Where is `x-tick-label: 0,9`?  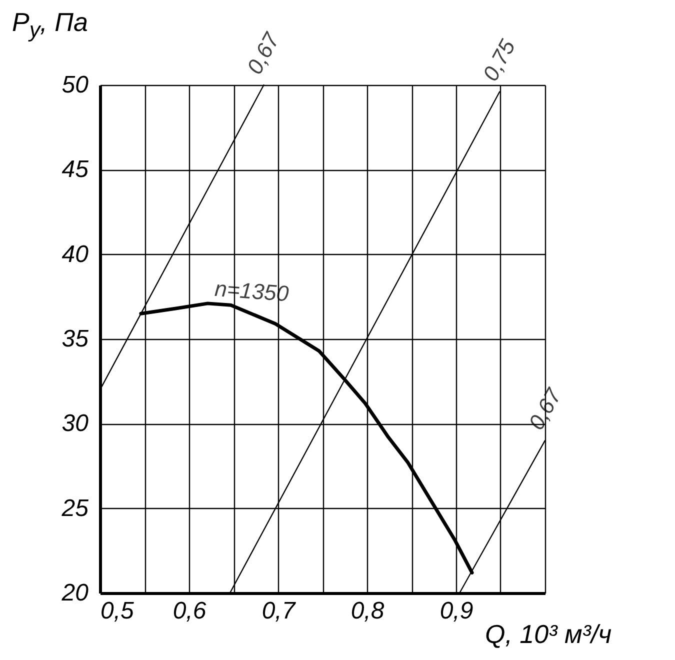
x-tick-label: 0,9 is located at coordinates (457, 611).